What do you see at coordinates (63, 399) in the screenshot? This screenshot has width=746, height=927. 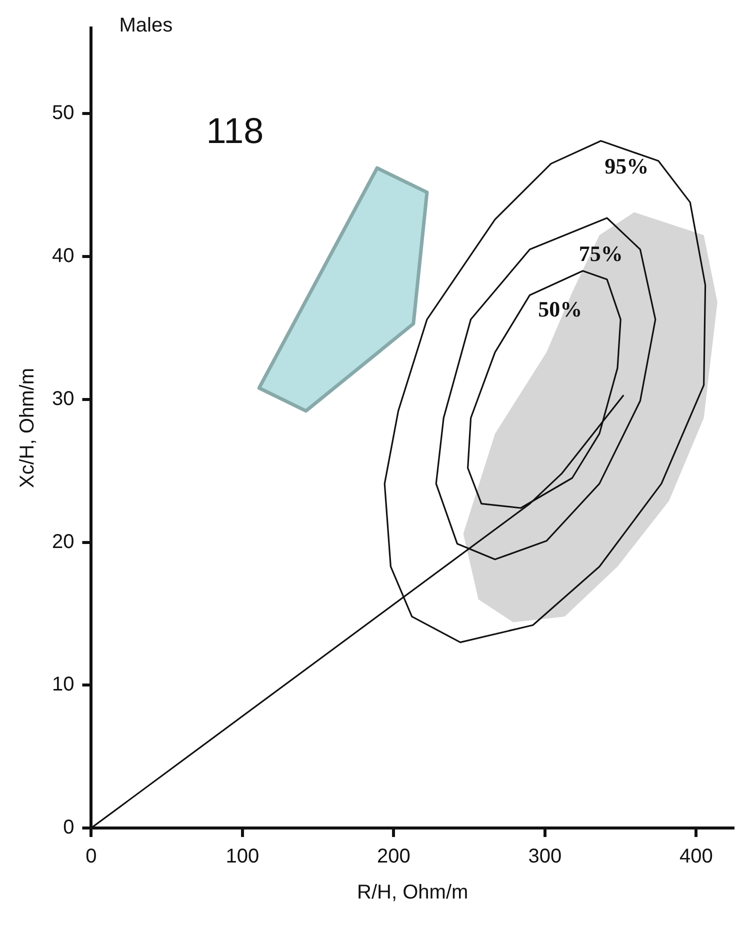 I see `y-tick-label: 30` at bounding box center [63, 399].